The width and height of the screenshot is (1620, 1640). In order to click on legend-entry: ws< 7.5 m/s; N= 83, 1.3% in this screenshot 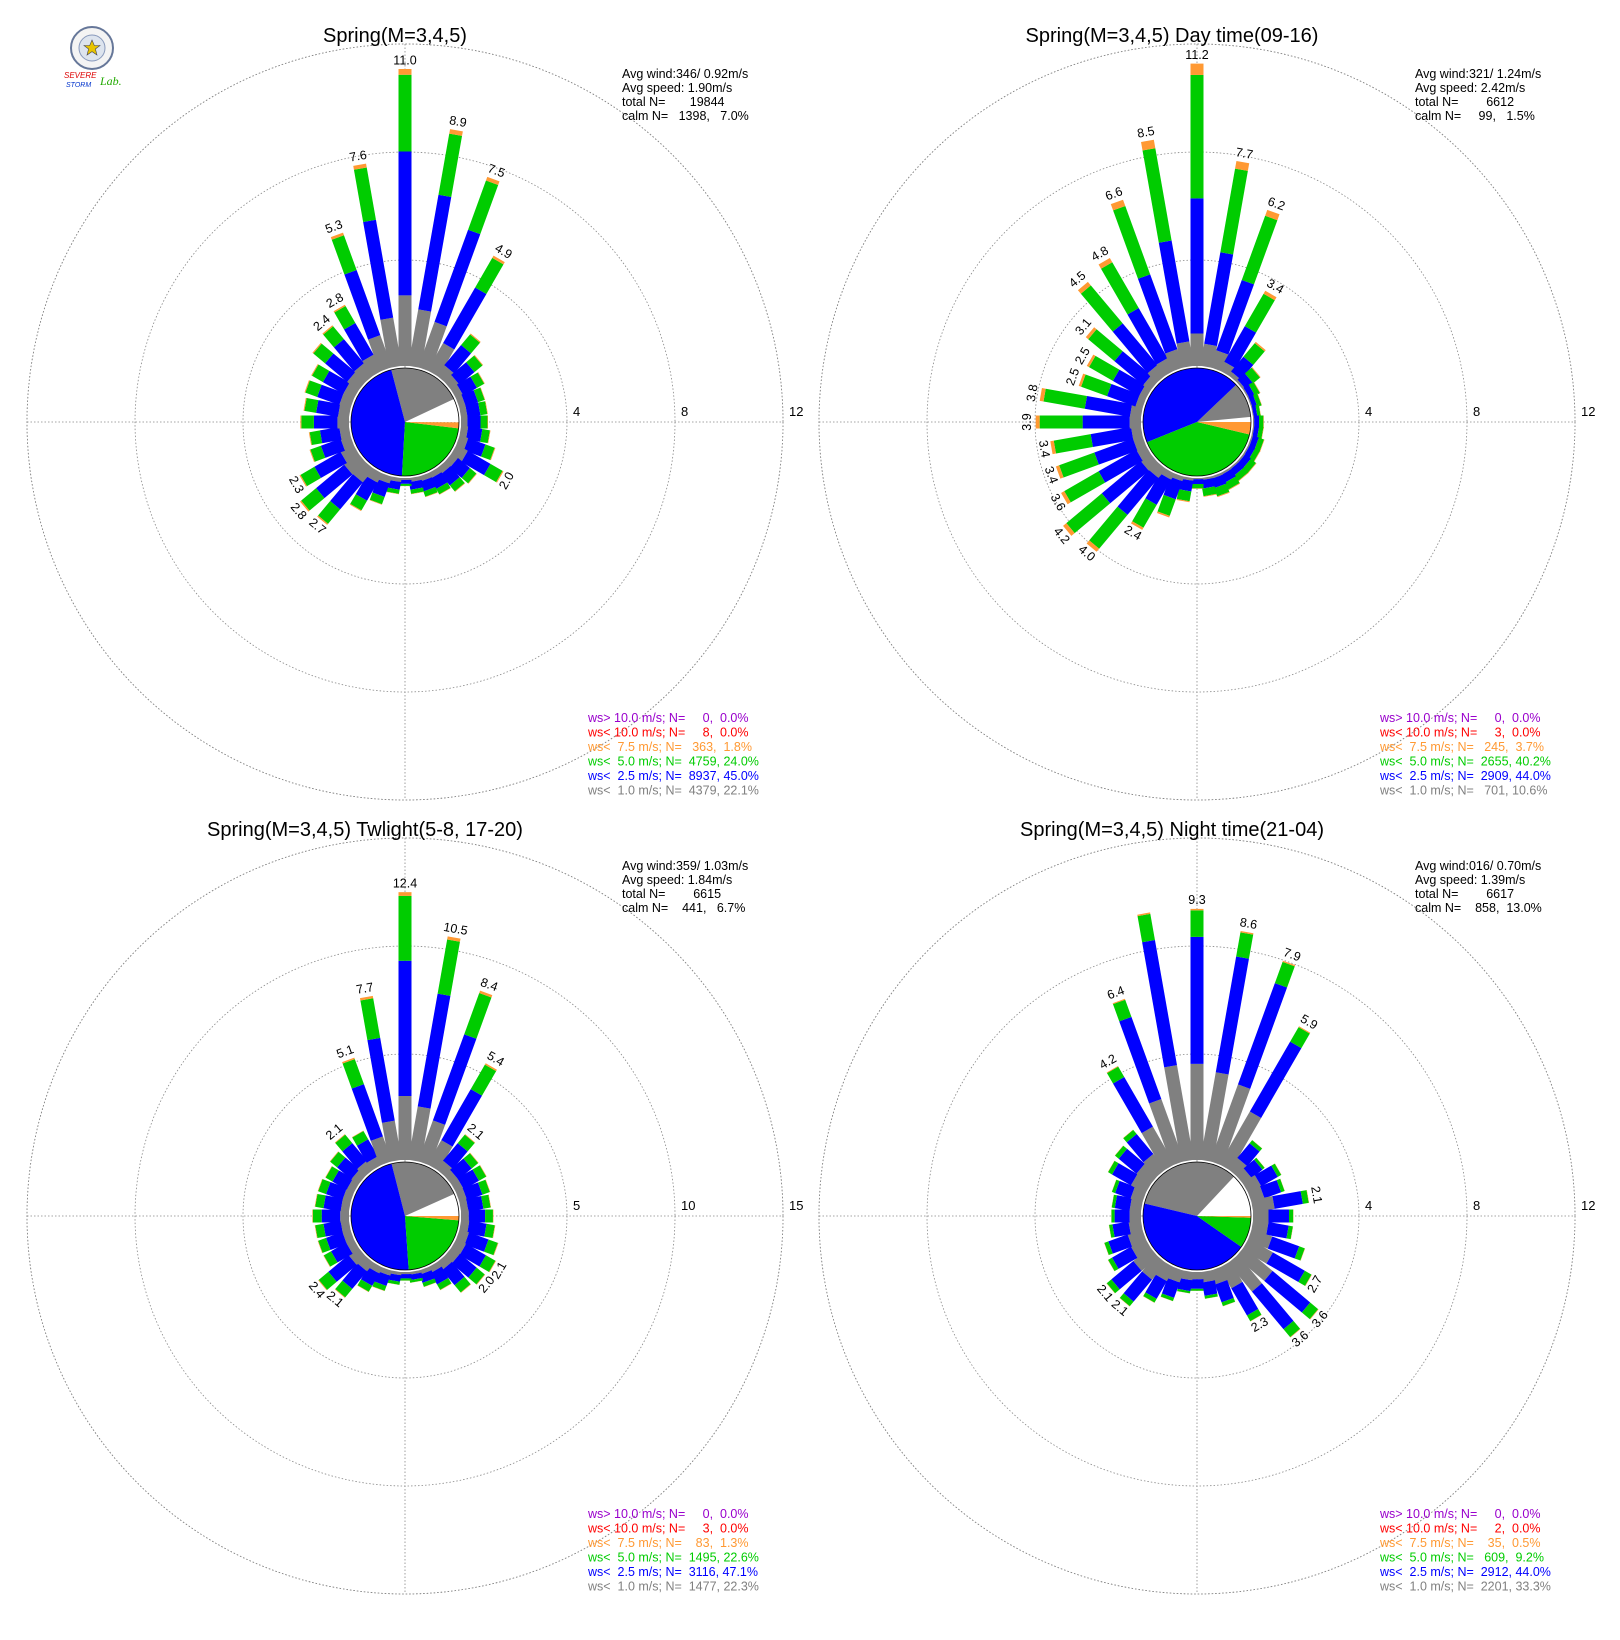, I will do `click(668, 1543)`.